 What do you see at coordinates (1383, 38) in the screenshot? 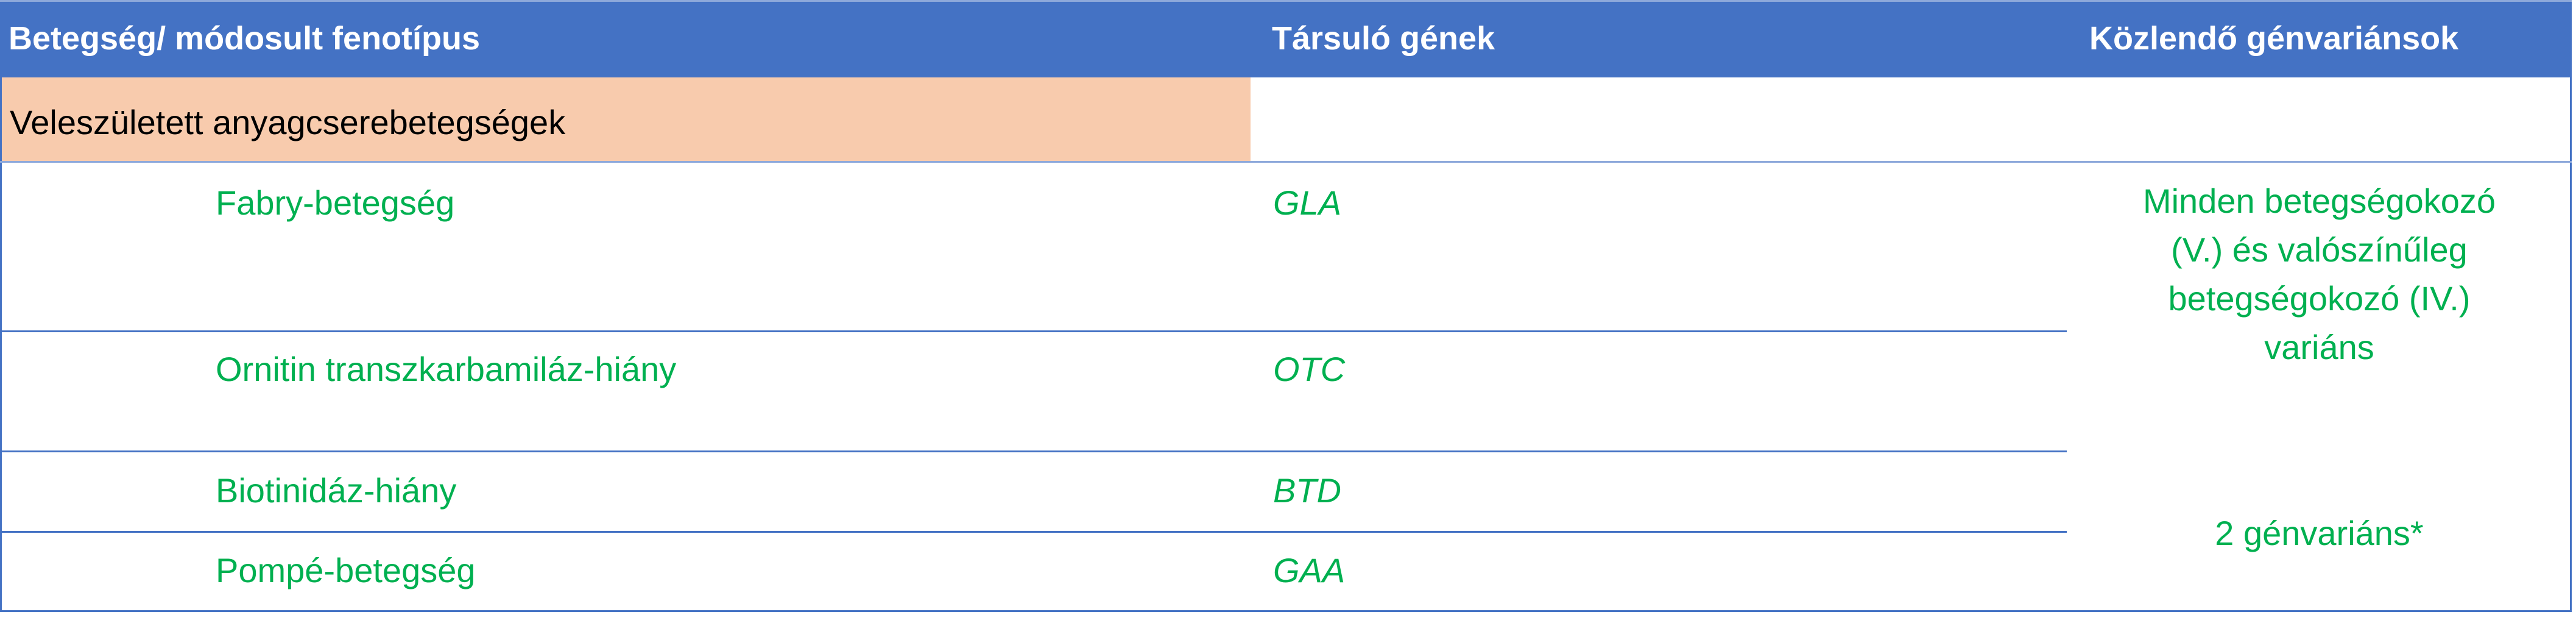
I see `header-genes: Társuló gének` at bounding box center [1383, 38].